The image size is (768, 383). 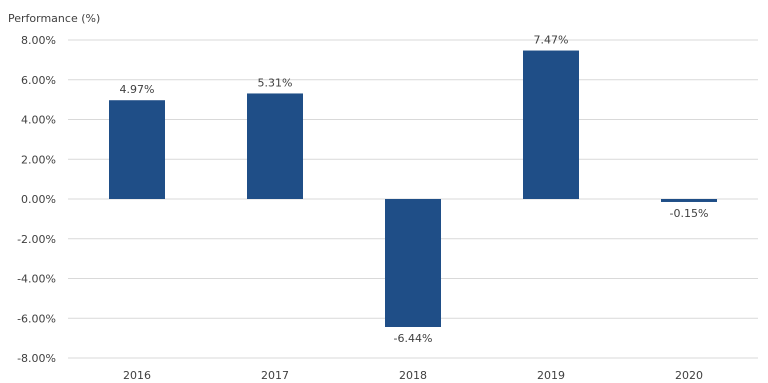 What do you see at coordinates (36, 239) in the screenshot?
I see `y-tick-label: -2.00%` at bounding box center [36, 239].